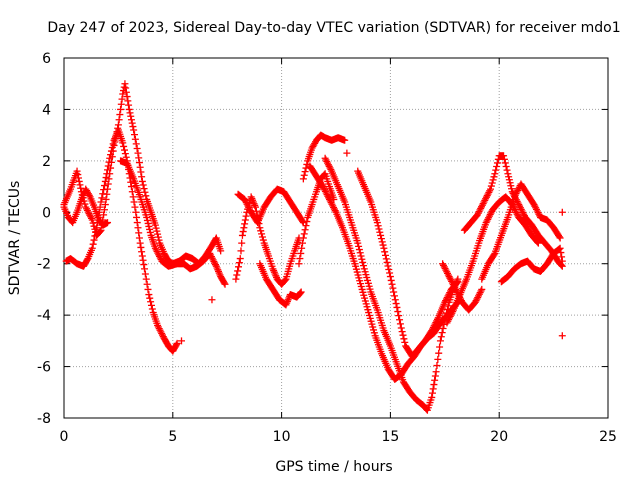 Image resolution: width=640 pixels, height=480 pixels. What do you see at coordinates (282, 437) in the screenshot?
I see `x-tick-label: 10` at bounding box center [282, 437].